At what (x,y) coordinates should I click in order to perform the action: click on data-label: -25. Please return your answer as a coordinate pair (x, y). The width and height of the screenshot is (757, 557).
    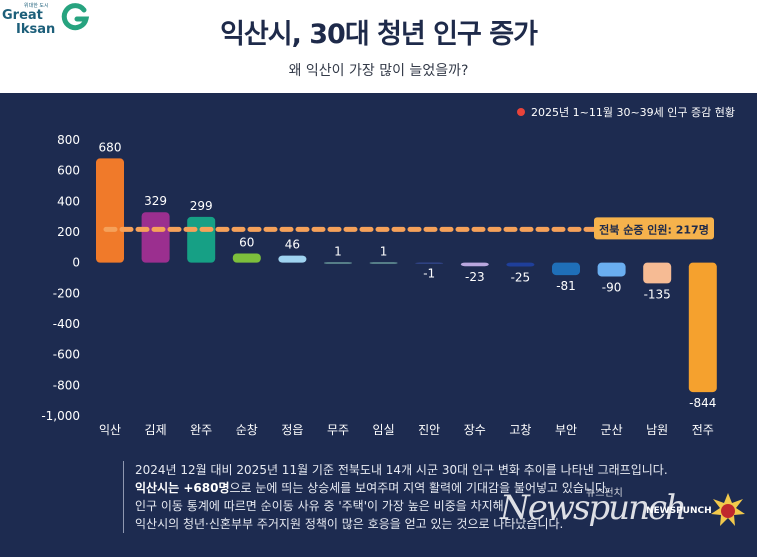
    Looking at the image, I should click on (521, 278).